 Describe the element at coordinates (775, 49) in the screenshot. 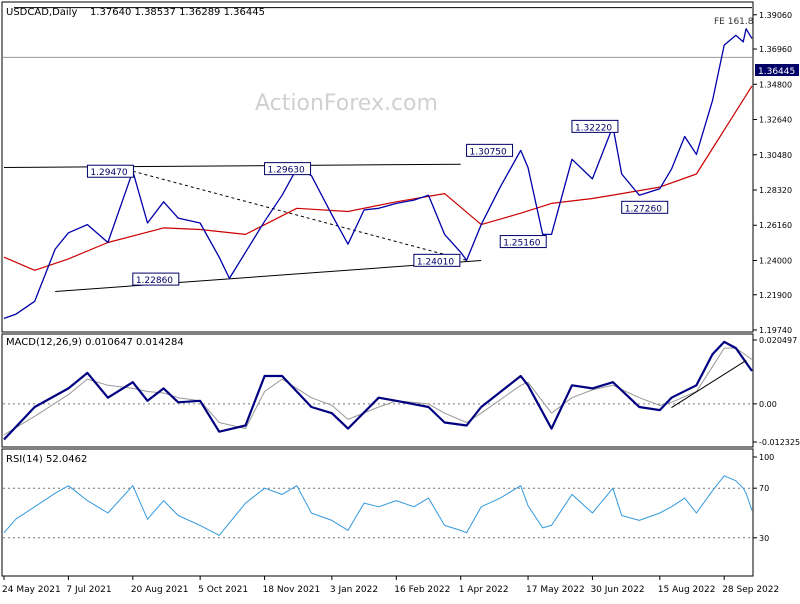

I see `price-y-tick-label: 1.36960` at that location.